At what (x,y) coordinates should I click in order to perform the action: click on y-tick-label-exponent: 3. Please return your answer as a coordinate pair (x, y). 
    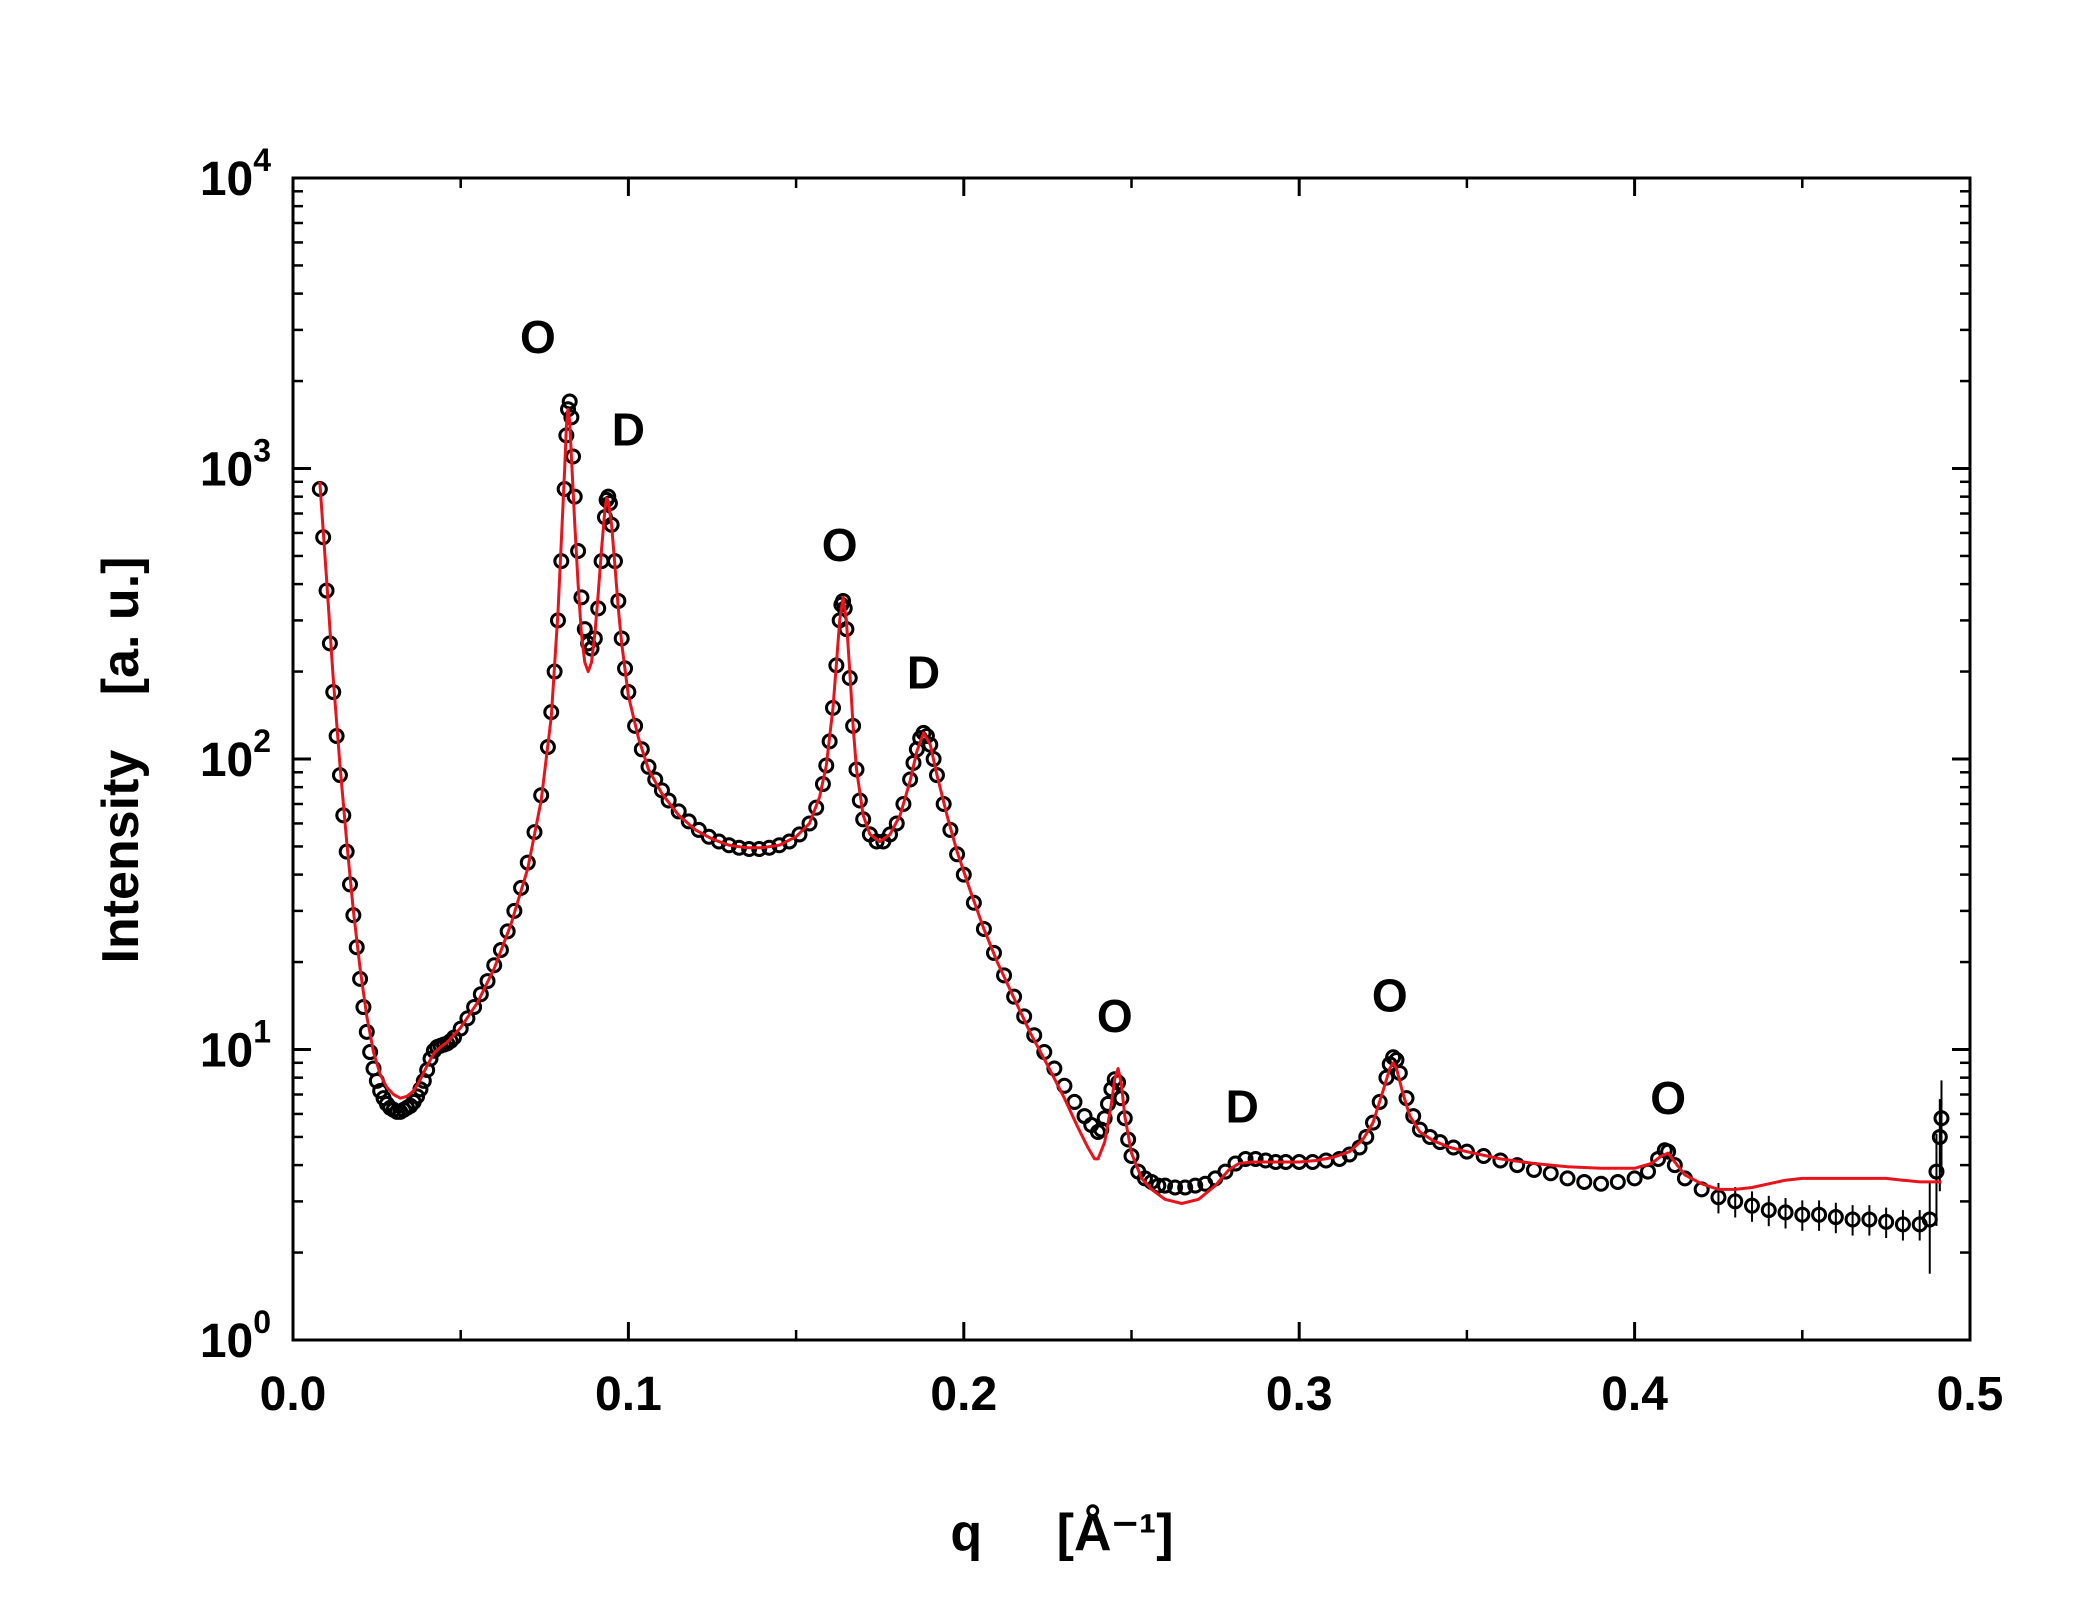
    Looking at the image, I should click on (262, 451).